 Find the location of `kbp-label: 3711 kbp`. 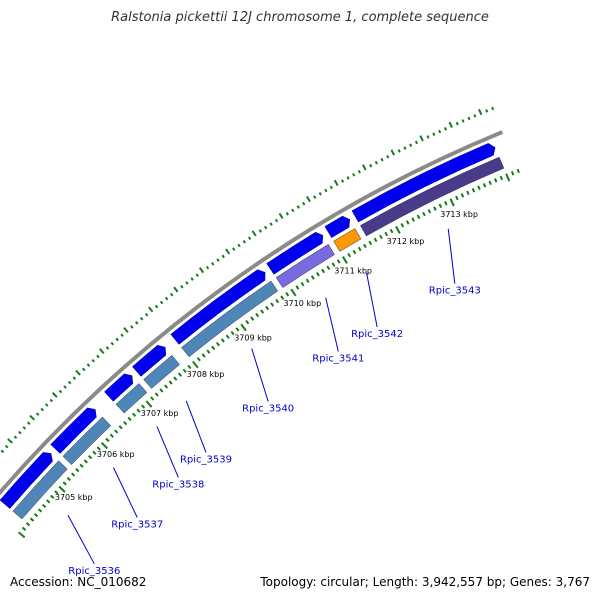

kbp-label: 3711 kbp is located at coordinates (353, 271).